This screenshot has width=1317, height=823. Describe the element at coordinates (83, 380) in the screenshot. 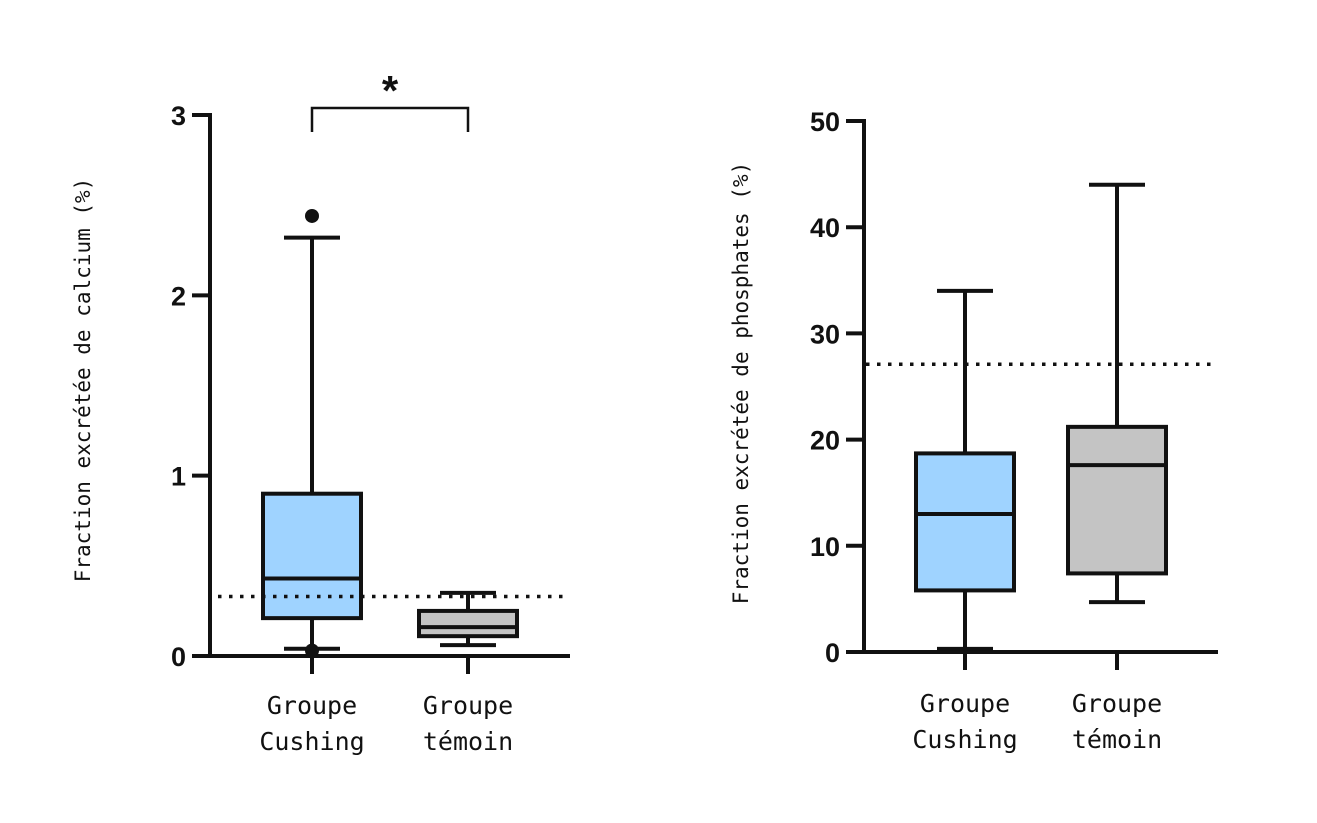

I see `y-axis-label: Fraction excrétée de calcium (%)` at that location.